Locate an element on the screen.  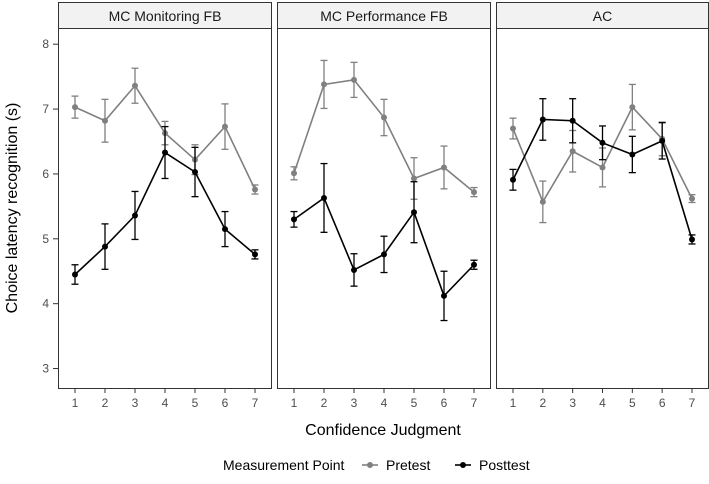
legend-item-posttest: Posttest is located at coordinates (492, 465).